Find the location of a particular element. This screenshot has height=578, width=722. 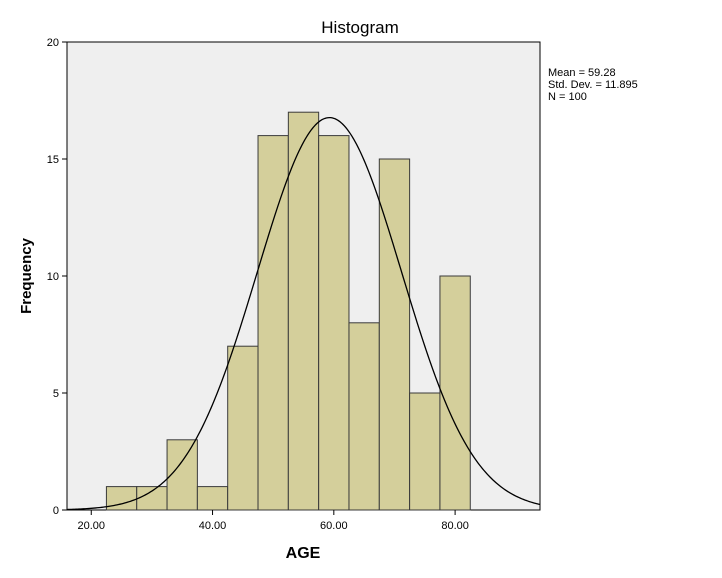

x-tick-label-2: 60.00 is located at coordinates (334, 526).